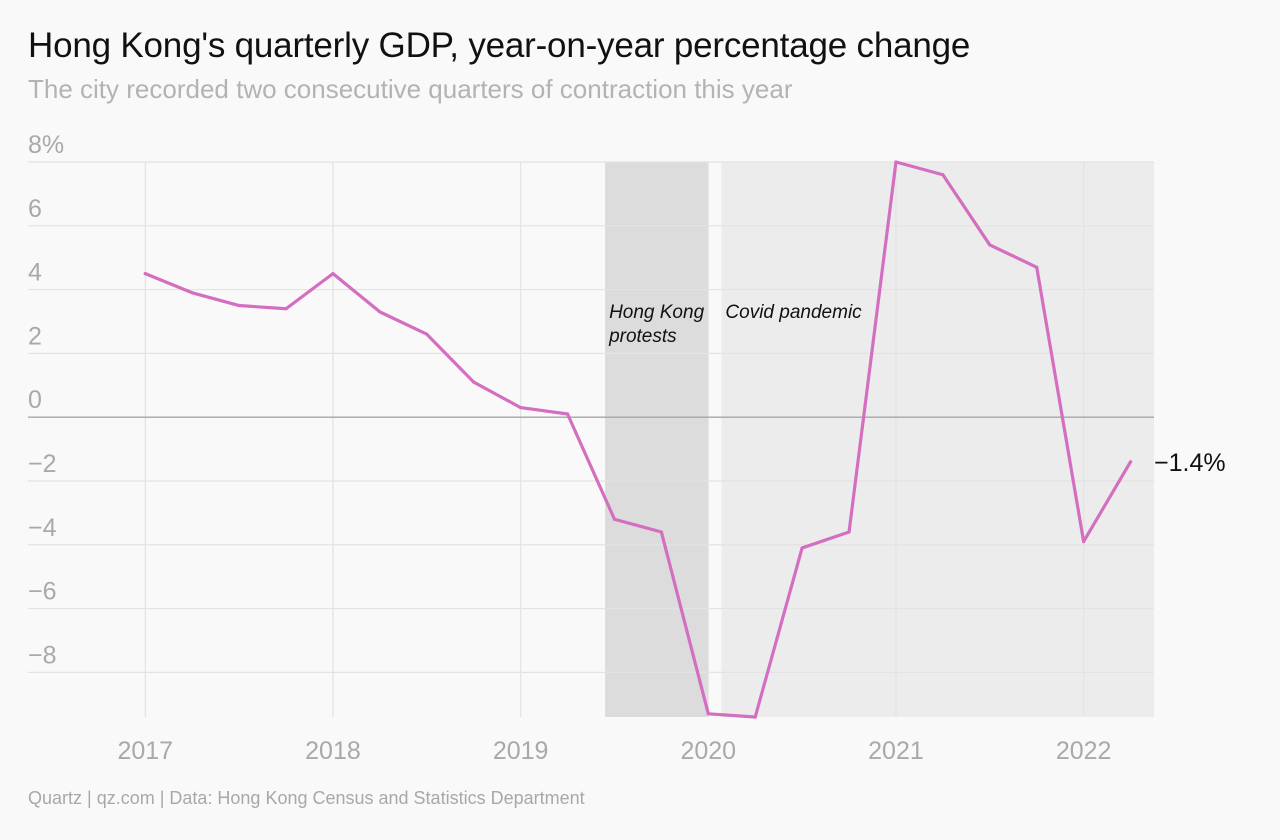 This screenshot has height=840, width=1280. I want to click on y-tick-label-5: −2, so click(42, 464).